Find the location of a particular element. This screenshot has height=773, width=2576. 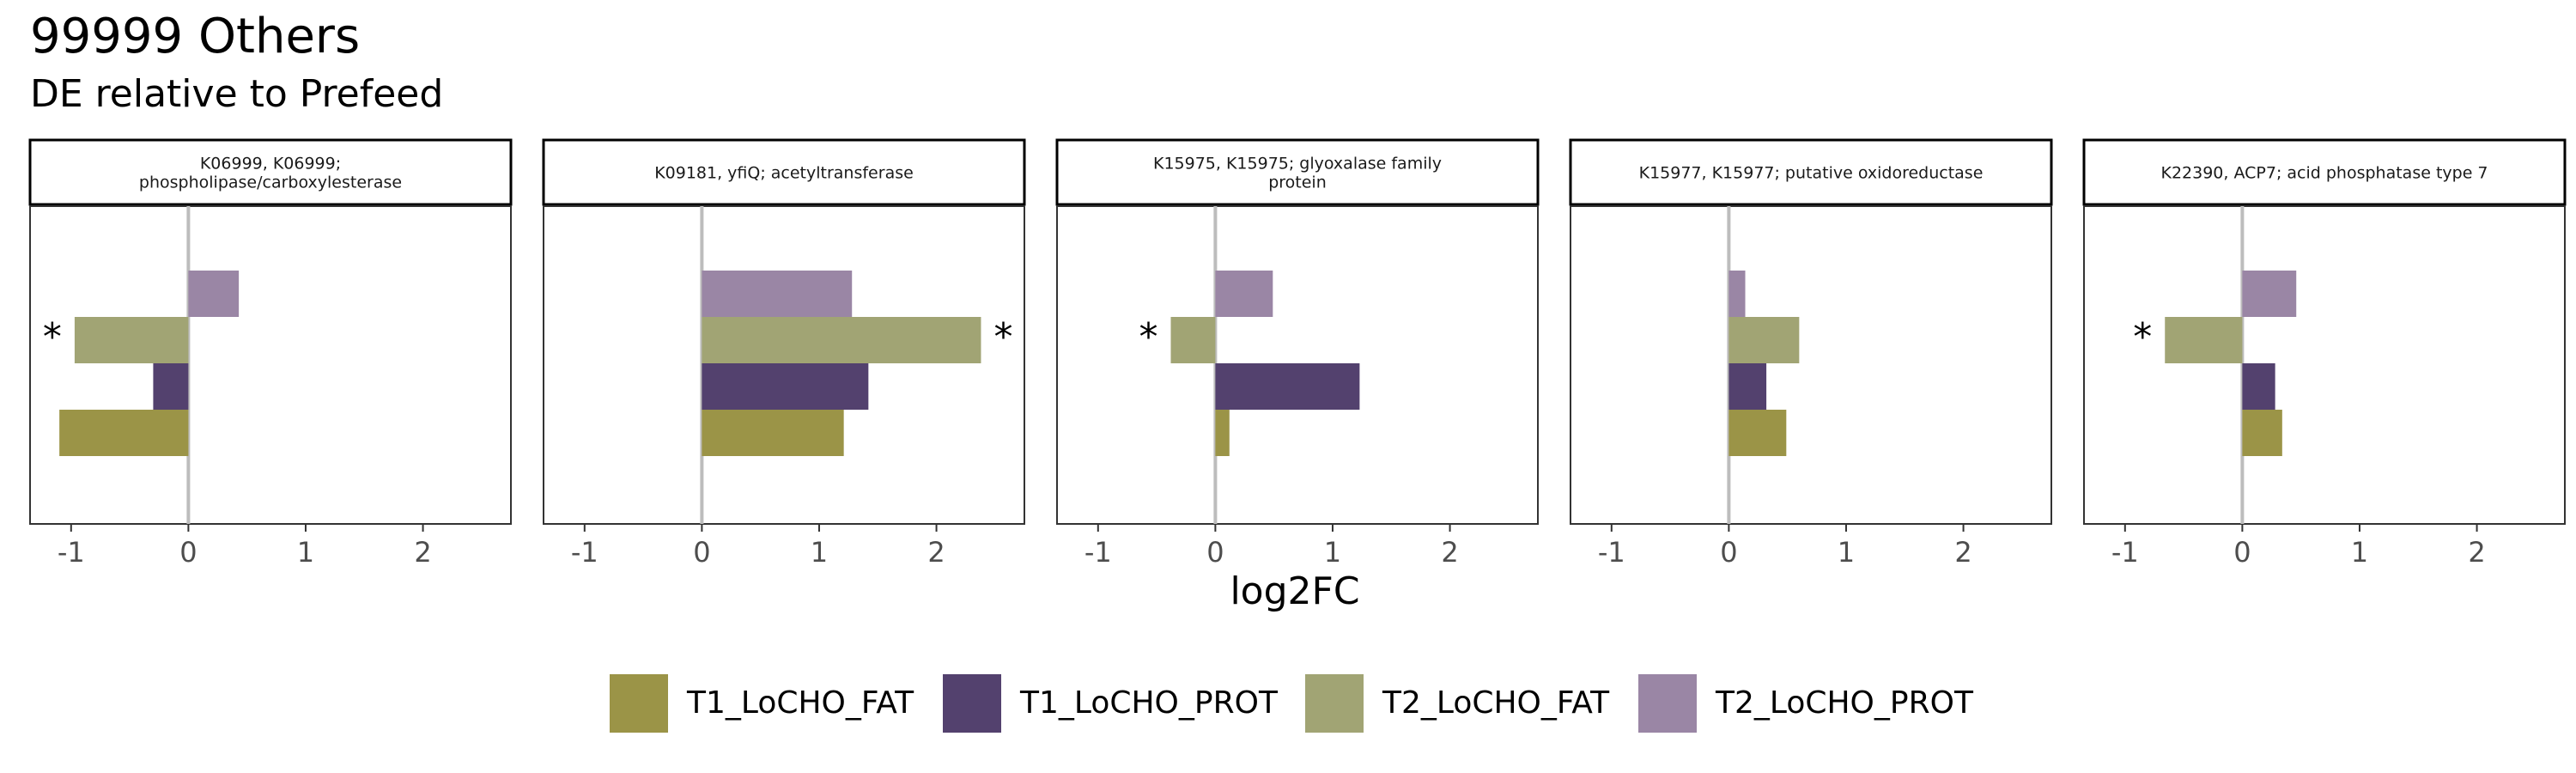

legend-label: T1_LoCHO_PROT is located at coordinates (1149, 703).